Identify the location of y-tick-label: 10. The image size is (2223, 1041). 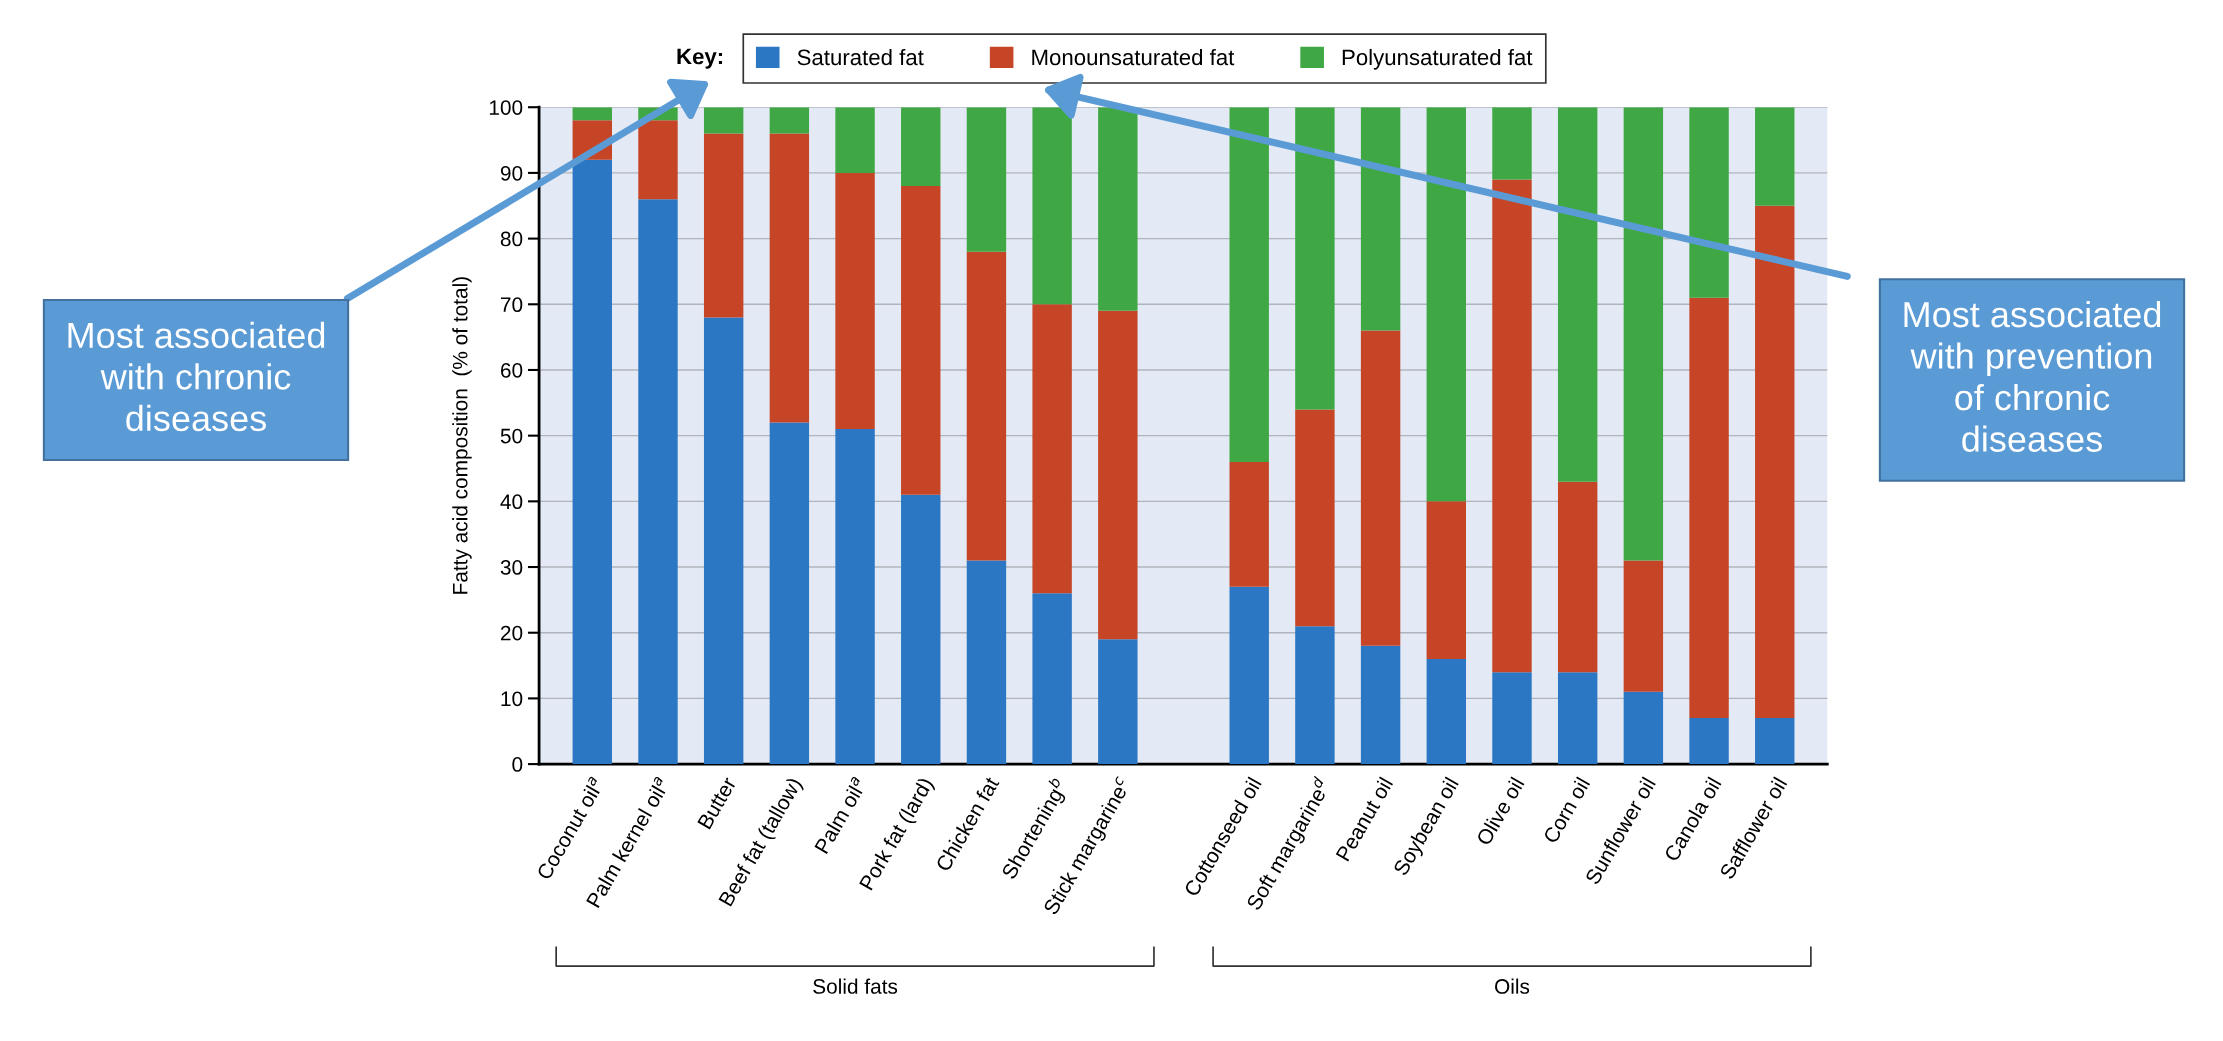
(512, 699).